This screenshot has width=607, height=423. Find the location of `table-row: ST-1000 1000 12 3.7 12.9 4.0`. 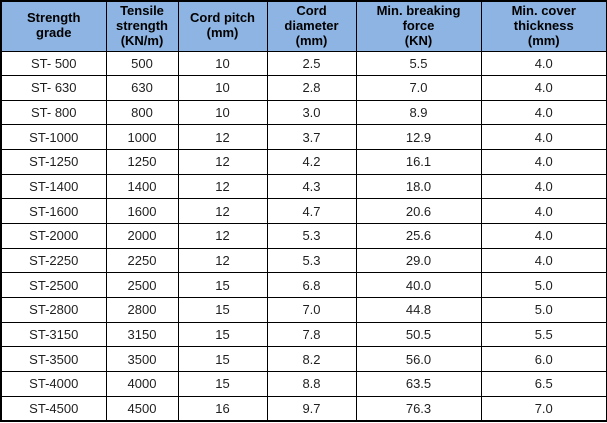

table-row: ST-1000 1000 12 3.7 12.9 4.0 is located at coordinates (303, 137).